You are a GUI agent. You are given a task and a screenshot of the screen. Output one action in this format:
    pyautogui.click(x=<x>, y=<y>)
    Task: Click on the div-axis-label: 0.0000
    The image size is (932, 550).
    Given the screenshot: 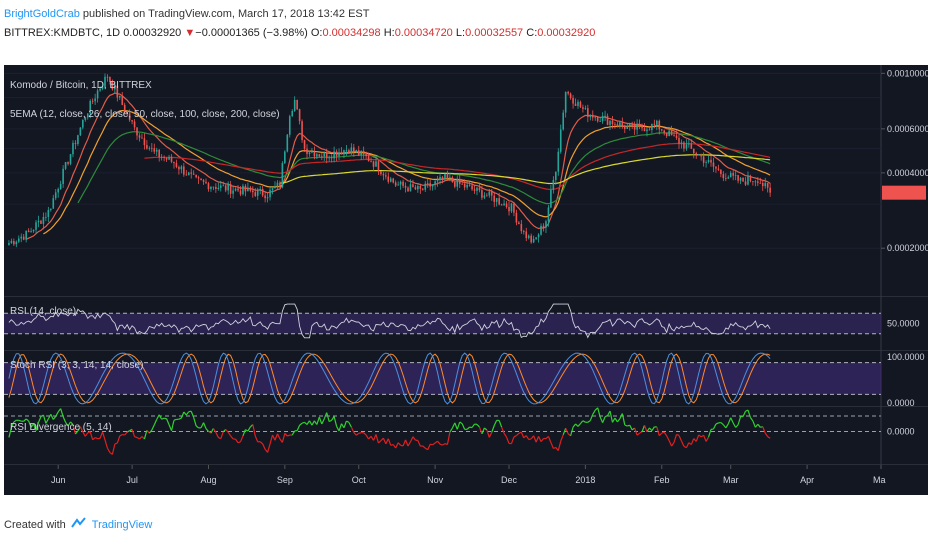 What is the action you would take?
    pyautogui.click(x=901, y=432)
    